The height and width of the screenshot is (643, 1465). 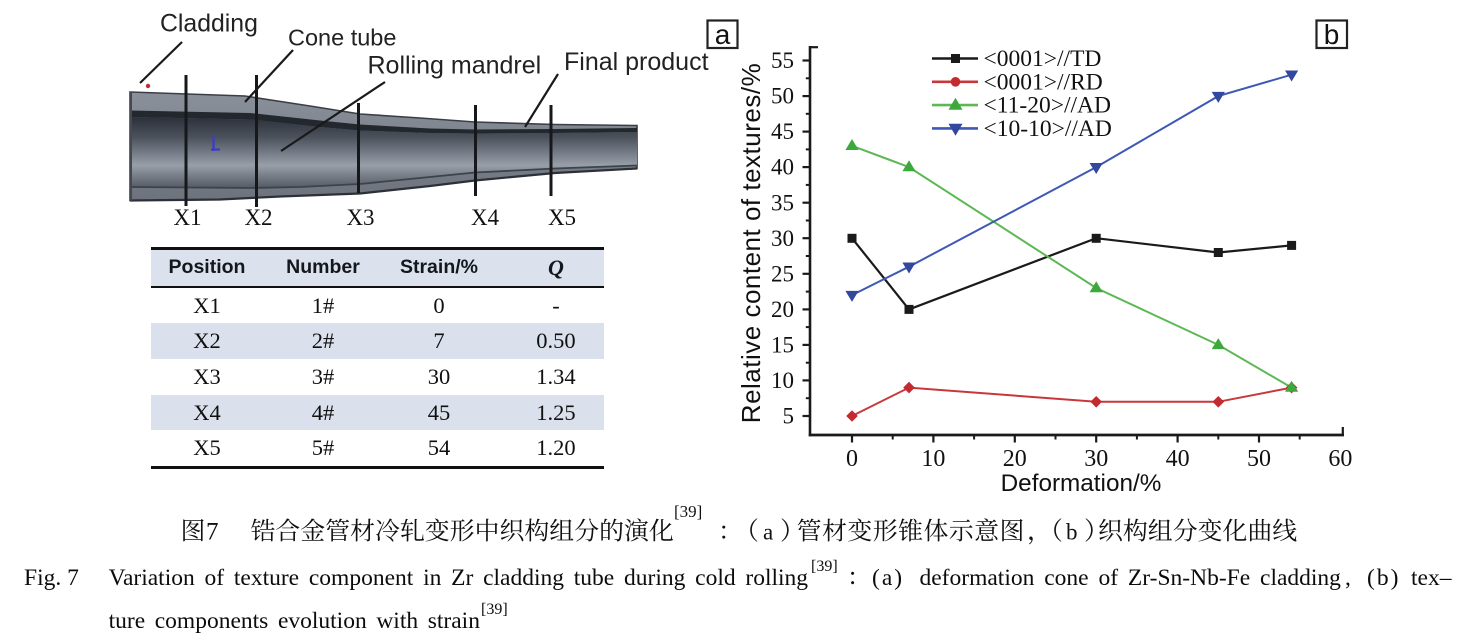 I want to click on svg-text: X3, so click(x=360, y=217).